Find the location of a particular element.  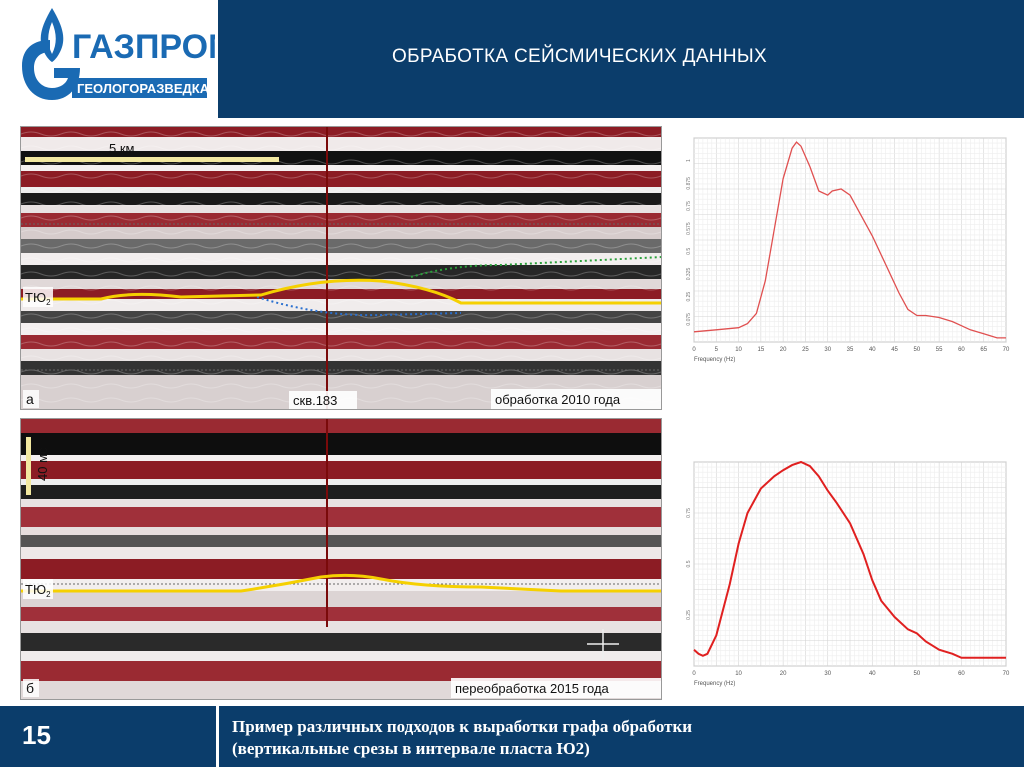

x-tick-label: 35 is located at coordinates (850, 350).